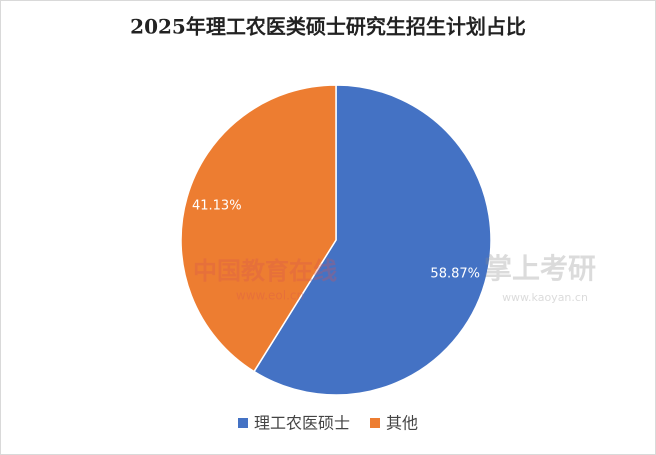  What do you see at coordinates (455, 274) in the screenshot?
I see `data-label: 58.87%` at bounding box center [455, 274].